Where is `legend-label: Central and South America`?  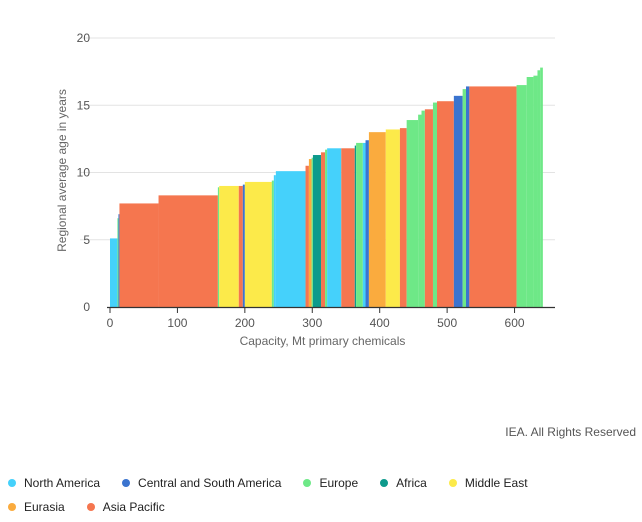 legend-label: Central and South America is located at coordinates (210, 483).